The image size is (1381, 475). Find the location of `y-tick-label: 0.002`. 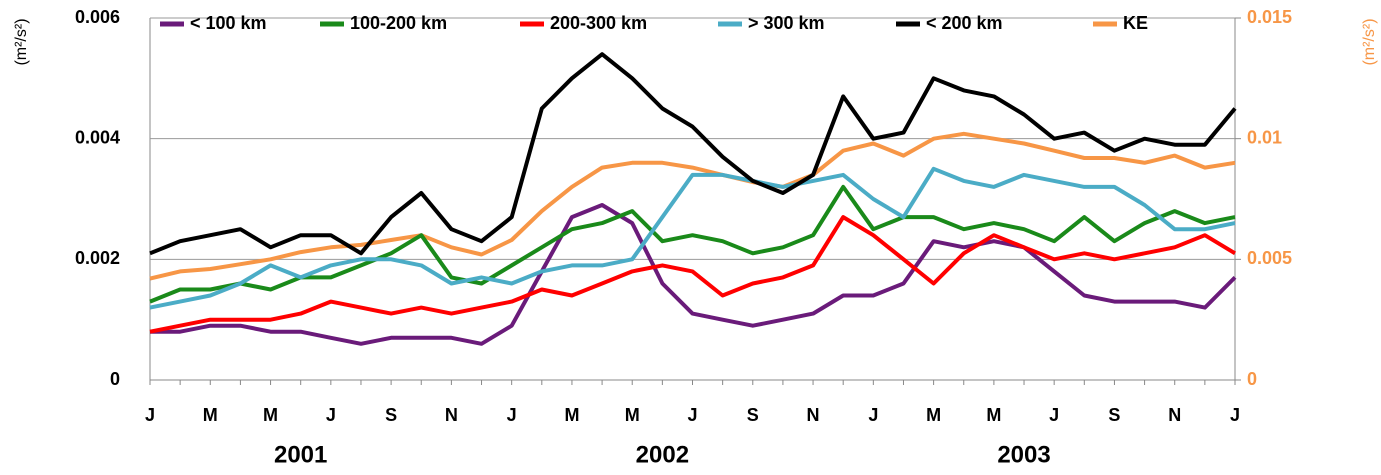

y-tick-label: 0.002 is located at coordinates (97, 258).